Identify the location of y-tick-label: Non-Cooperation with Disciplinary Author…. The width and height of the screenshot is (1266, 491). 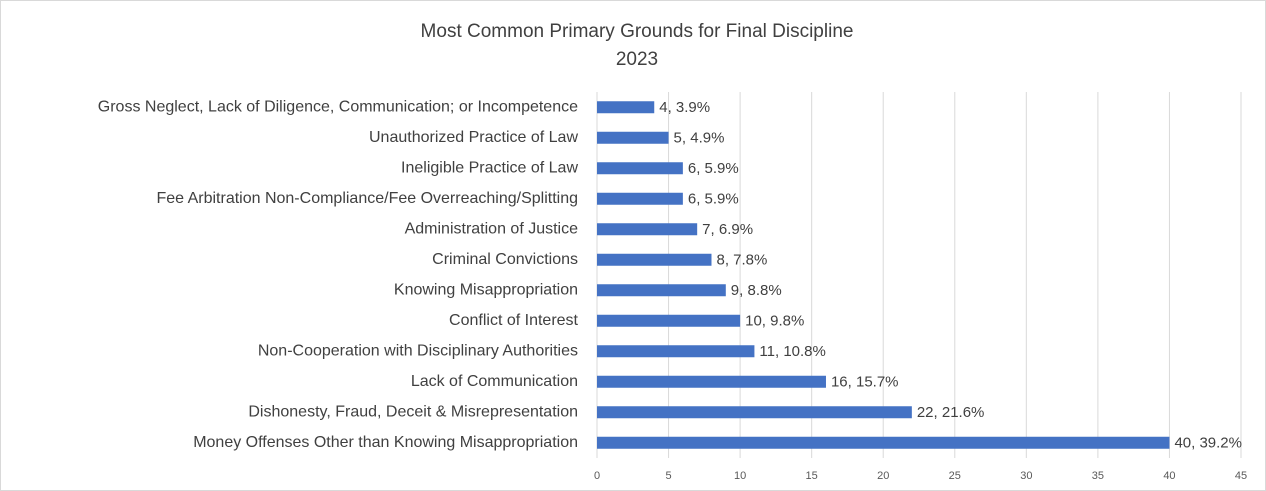
(418, 350).